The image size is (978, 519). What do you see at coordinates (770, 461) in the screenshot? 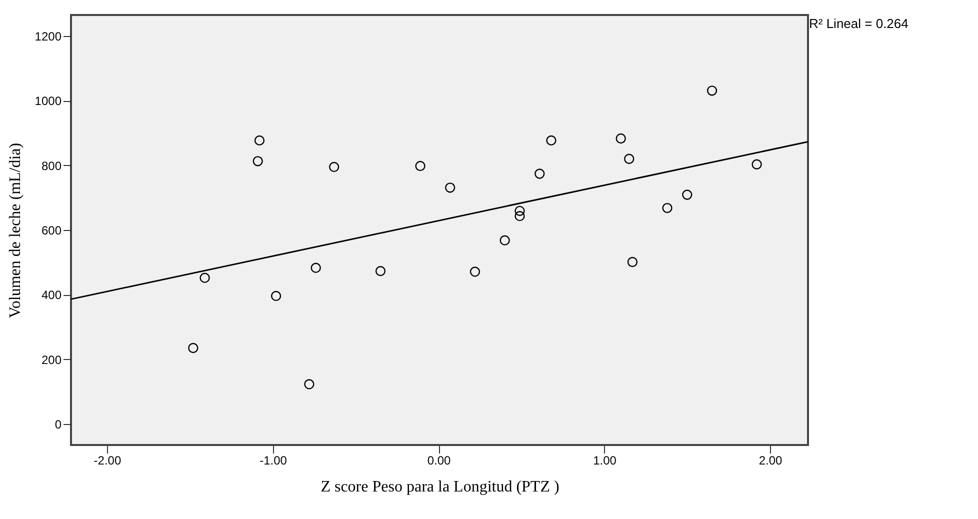
I see `x-tick-label: 2.00` at bounding box center [770, 461].